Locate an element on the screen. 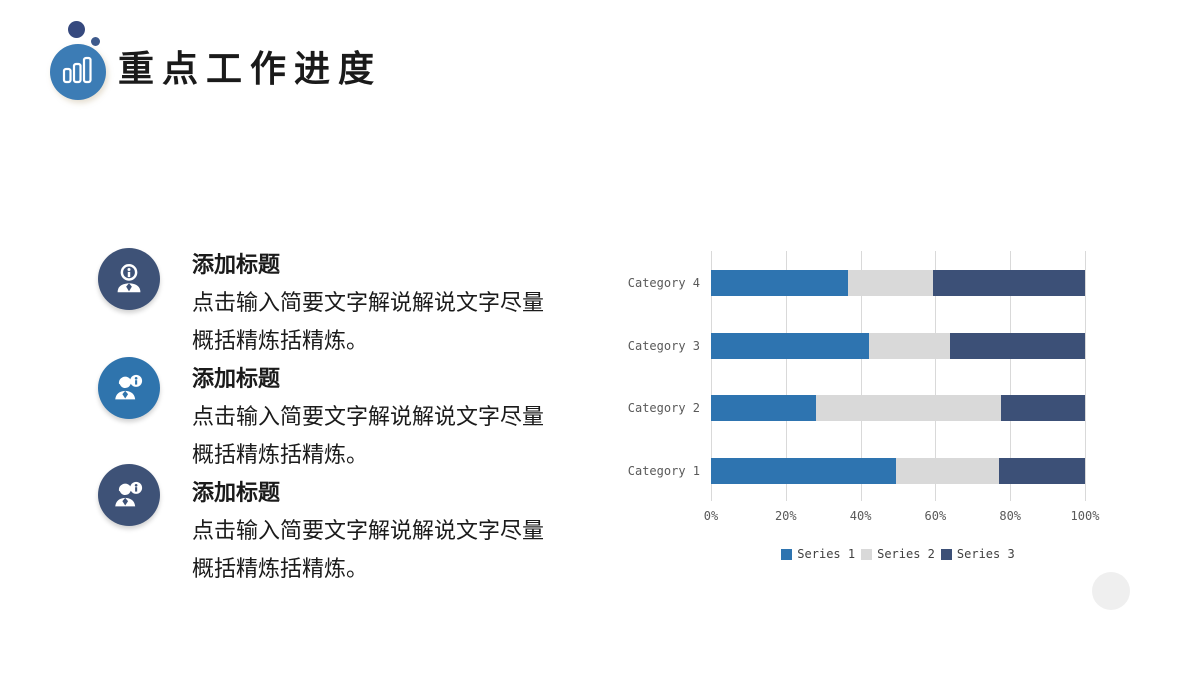 The height and width of the screenshot is (675, 1200). x-tick-label: 100% is located at coordinates (1085, 516).